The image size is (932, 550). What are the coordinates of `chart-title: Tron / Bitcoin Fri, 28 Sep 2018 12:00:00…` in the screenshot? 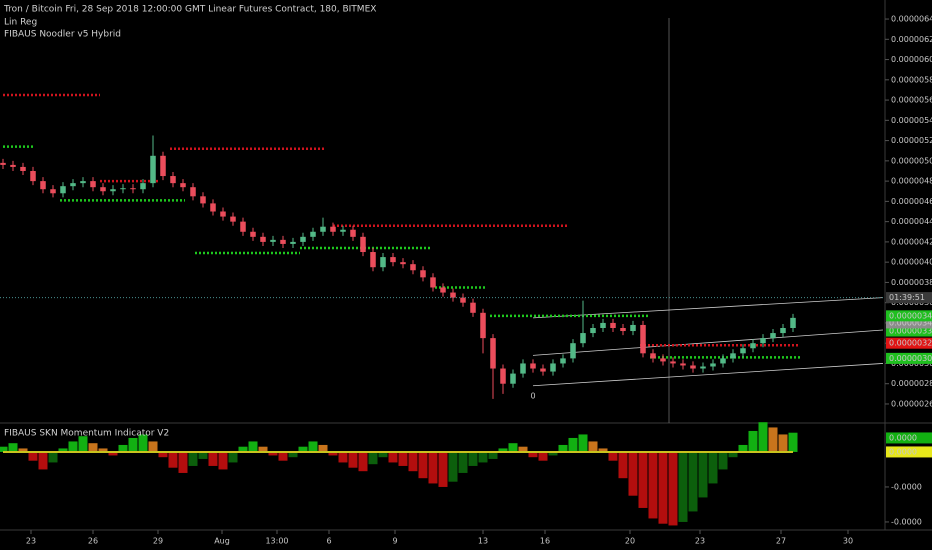 It's located at (189, 10).